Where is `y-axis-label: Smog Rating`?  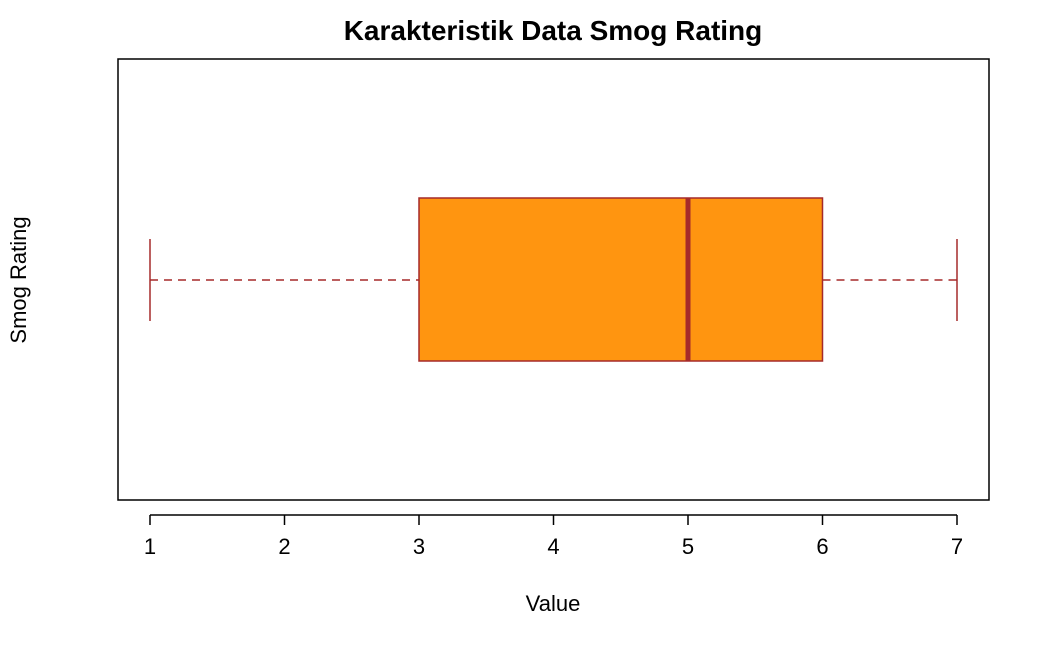 y-axis-label: Smog Rating is located at coordinates (18, 279).